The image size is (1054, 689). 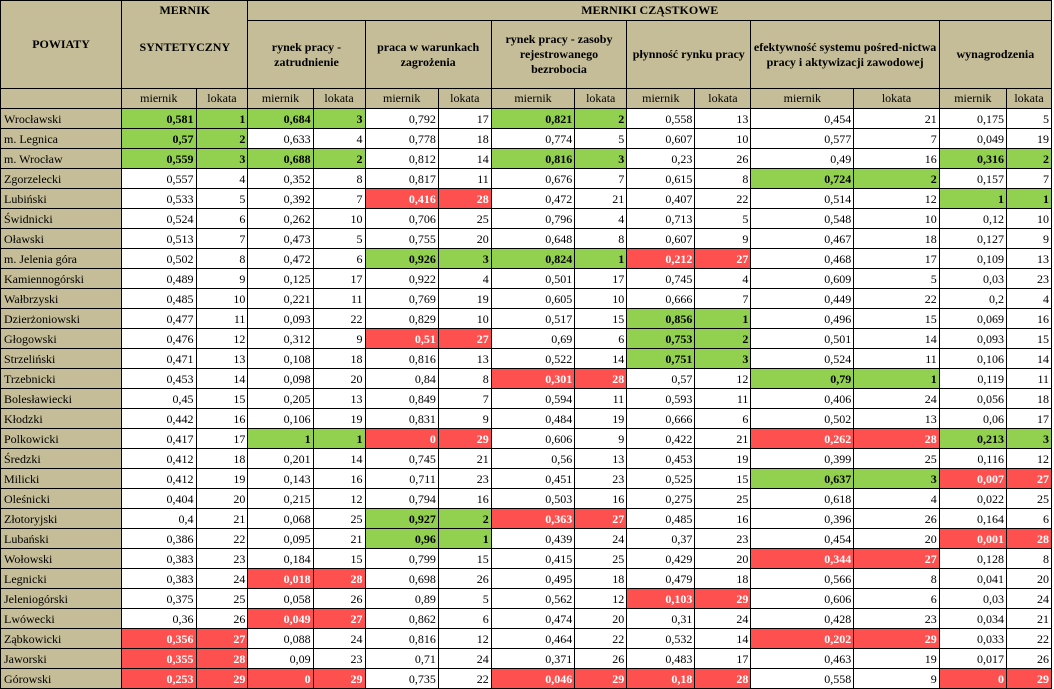 What do you see at coordinates (61, 298) in the screenshot?
I see `powiat-name: Wałbrzyski` at bounding box center [61, 298].